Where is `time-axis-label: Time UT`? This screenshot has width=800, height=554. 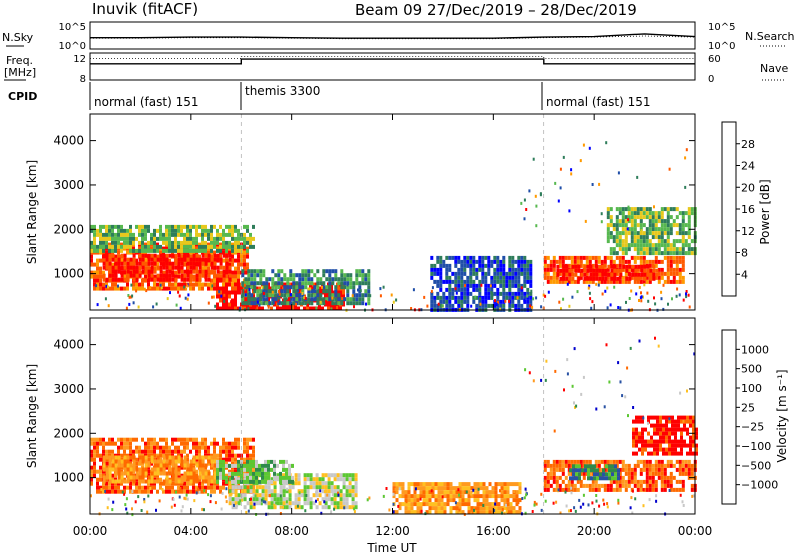 time-axis-label: Time UT is located at coordinates (391, 547).